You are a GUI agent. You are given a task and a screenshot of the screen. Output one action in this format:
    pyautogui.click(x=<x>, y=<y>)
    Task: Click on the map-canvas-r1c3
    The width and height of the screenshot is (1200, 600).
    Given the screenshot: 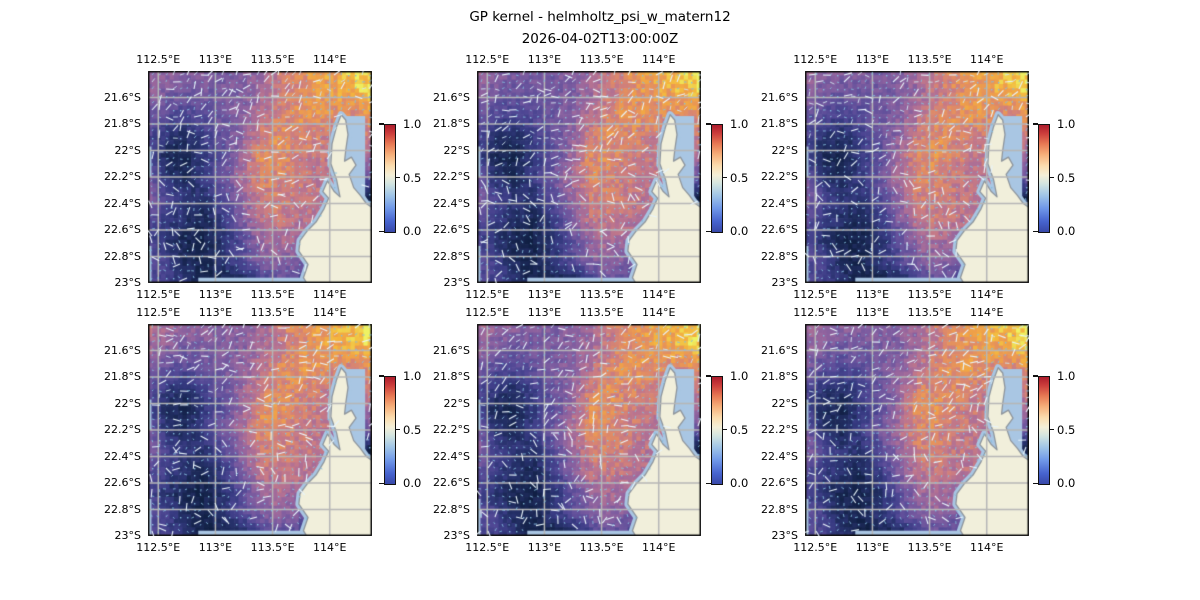 What is the action you would take?
    pyautogui.click(x=917, y=177)
    